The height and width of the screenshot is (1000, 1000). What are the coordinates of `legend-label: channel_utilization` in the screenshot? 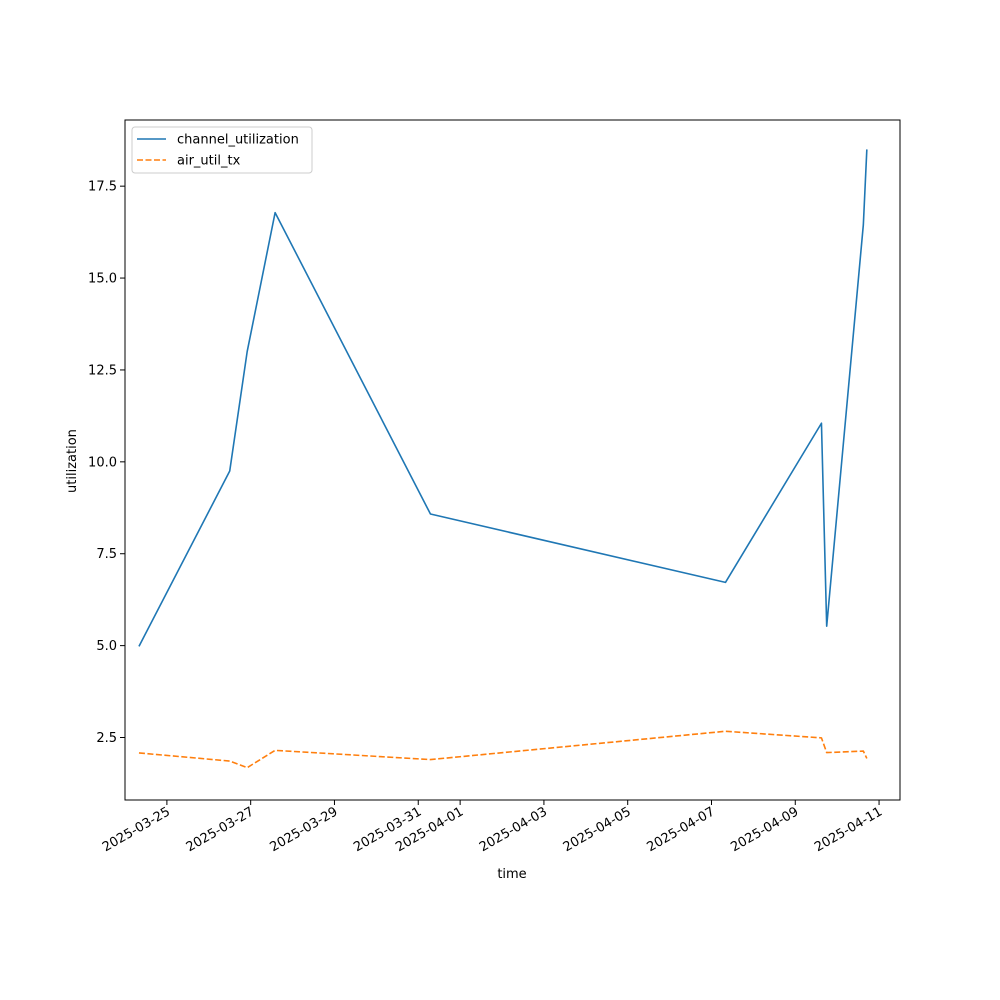 It's located at (238, 140).